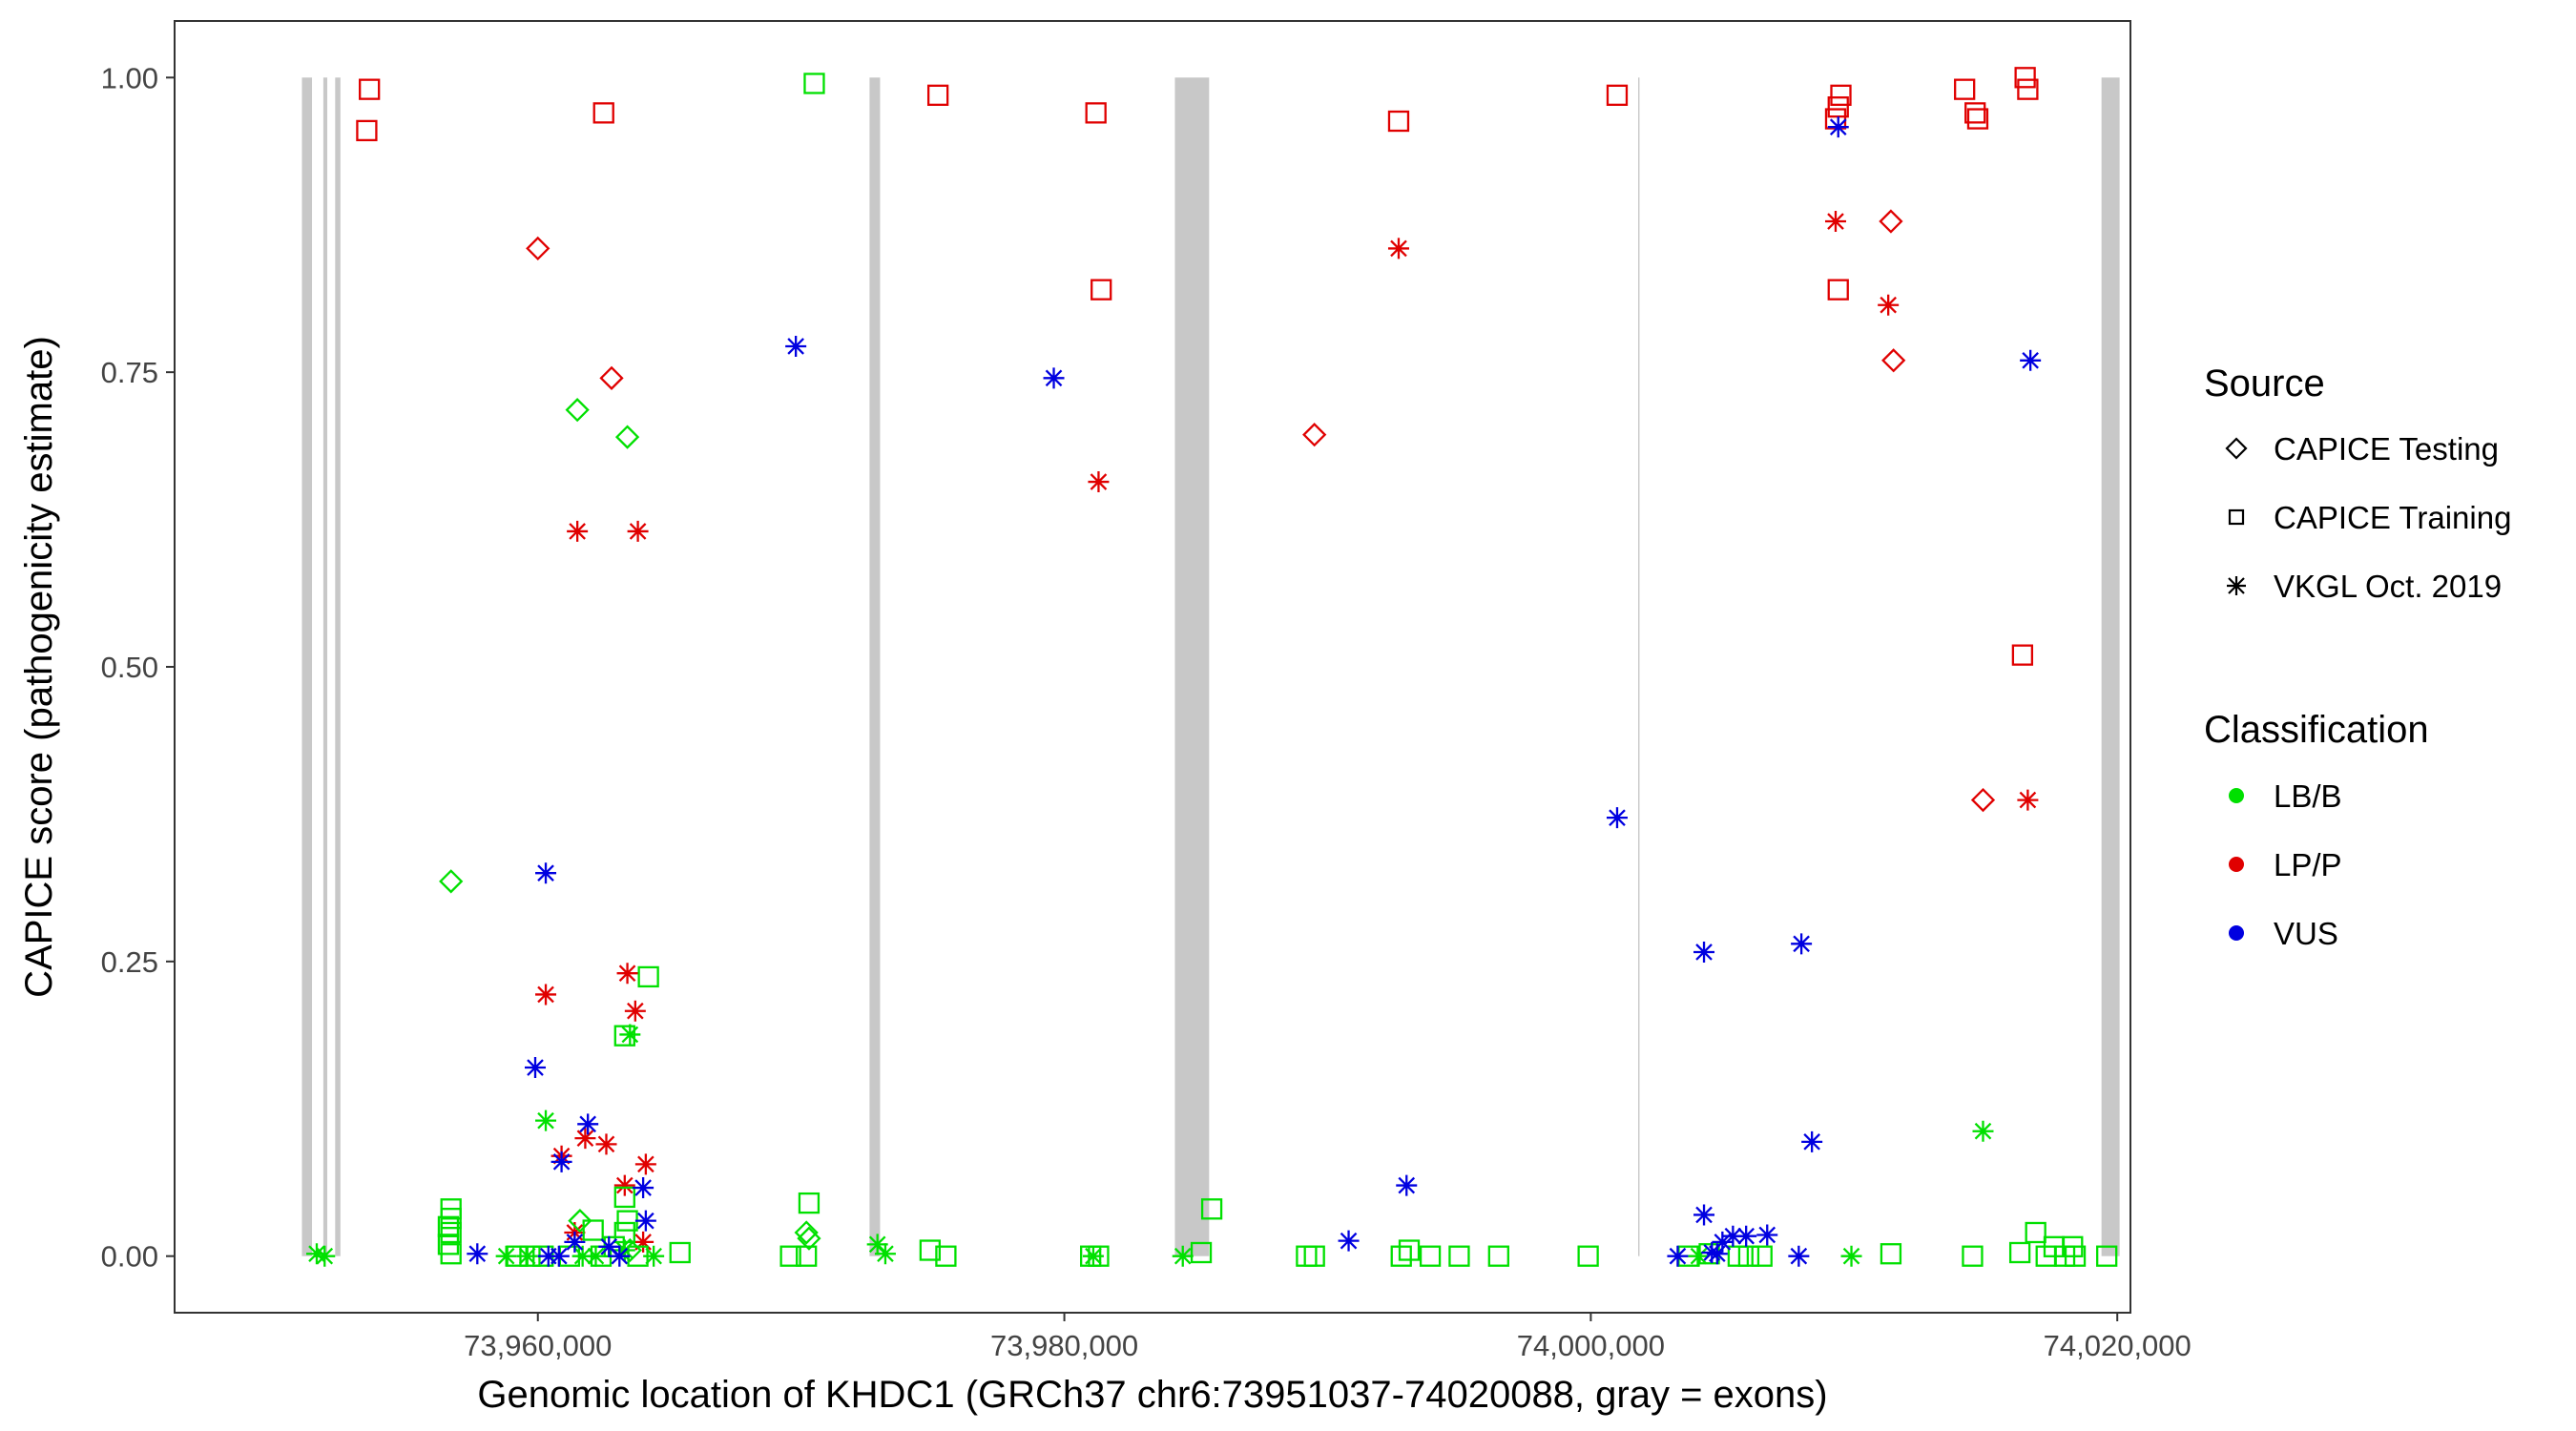 The width and height of the screenshot is (2576, 1431). I want to click on legend-capice-training-label: CAPICE Training, so click(2392, 517).